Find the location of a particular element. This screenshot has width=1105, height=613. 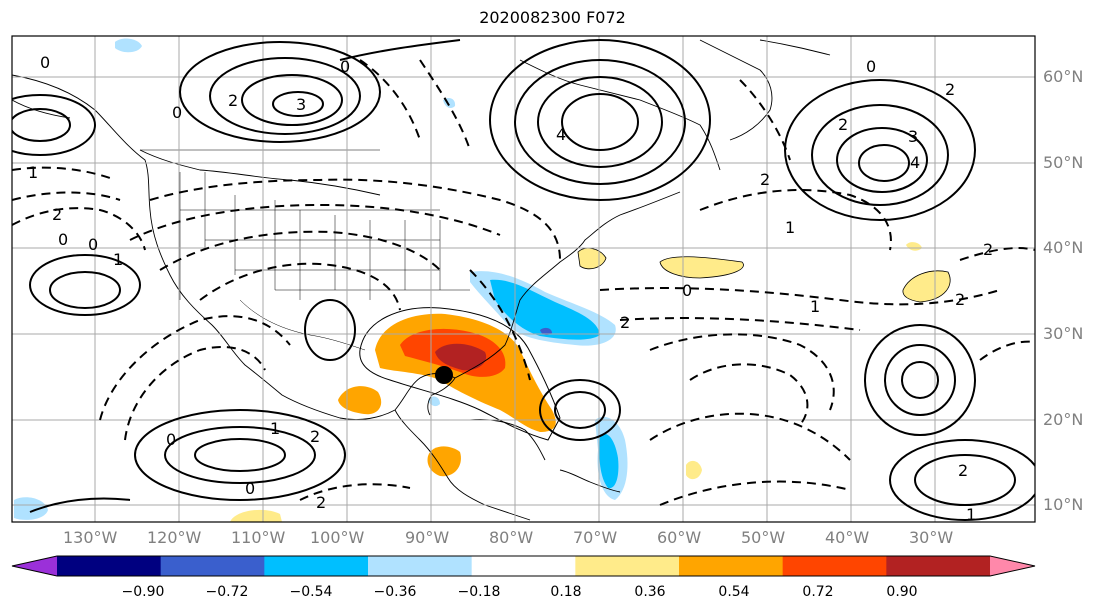

colorbar-tick-label: −0.36 is located at coordinates (395, 592).